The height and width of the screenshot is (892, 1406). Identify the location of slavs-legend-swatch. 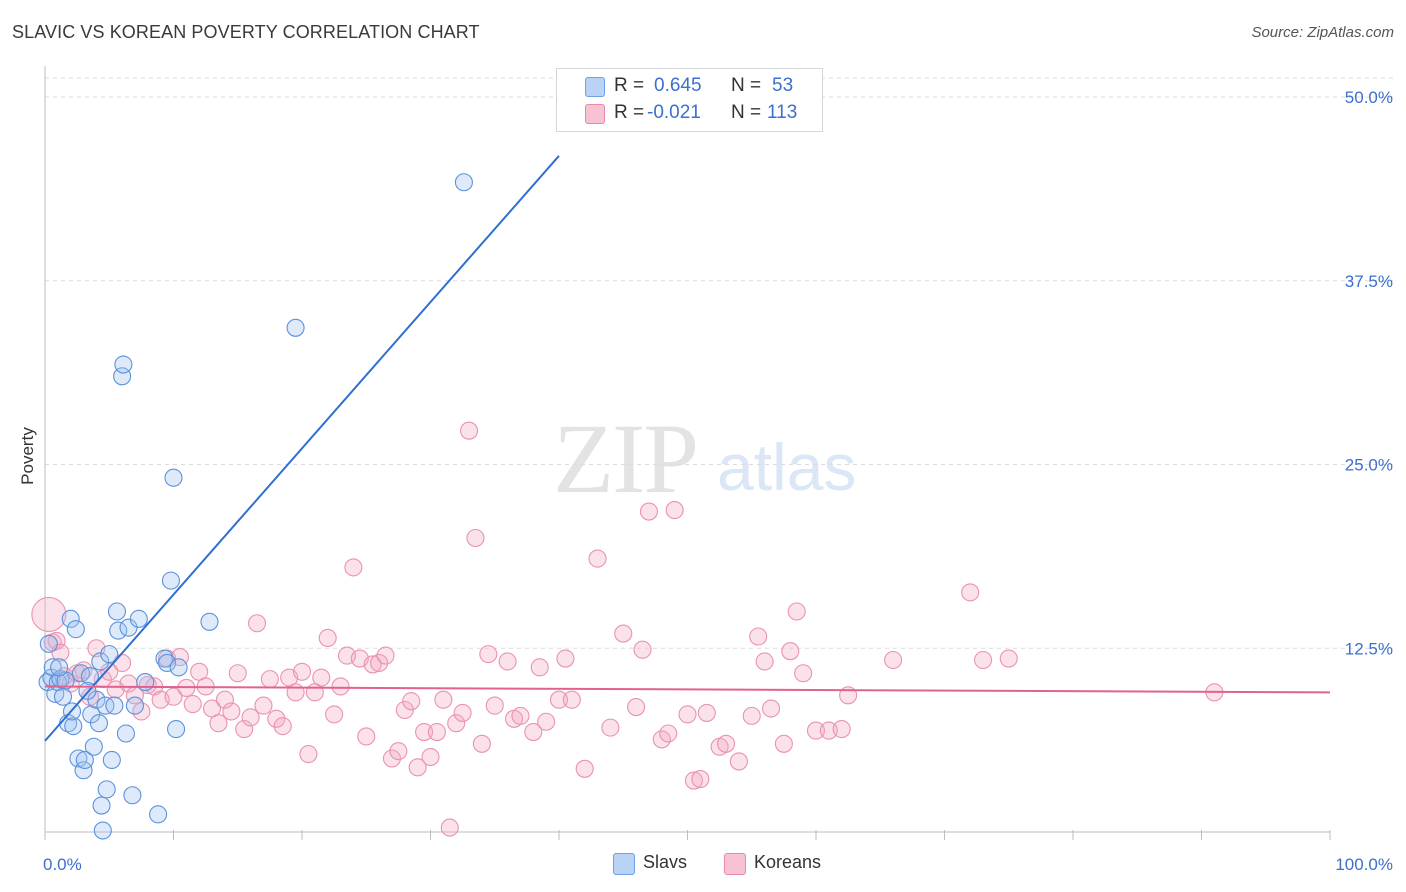
(624, 864).